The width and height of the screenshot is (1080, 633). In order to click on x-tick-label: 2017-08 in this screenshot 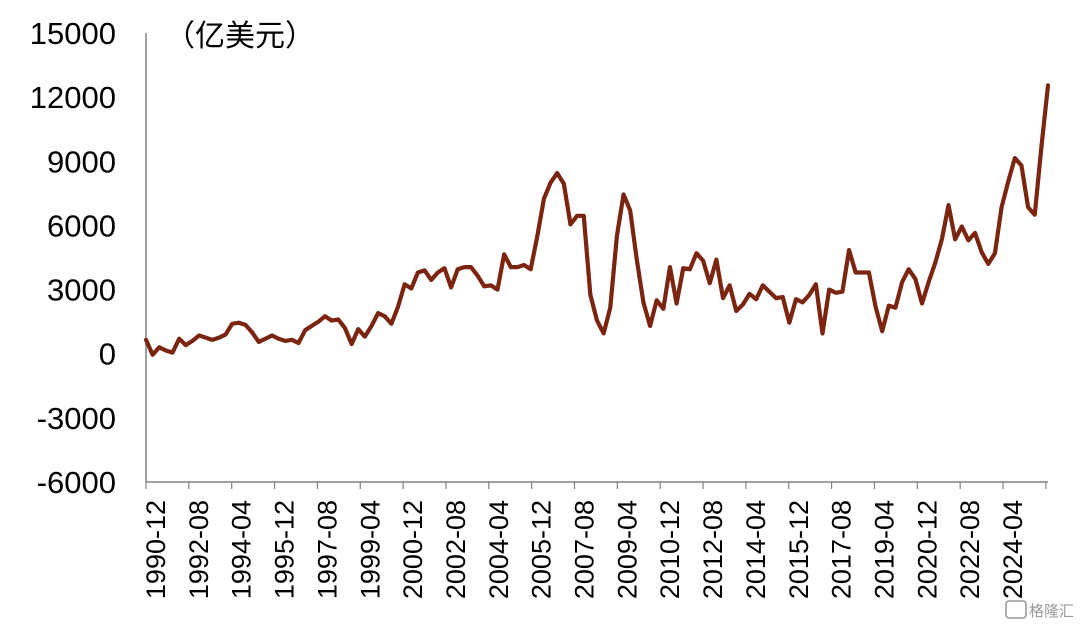, I will do `click(842, 549)`.